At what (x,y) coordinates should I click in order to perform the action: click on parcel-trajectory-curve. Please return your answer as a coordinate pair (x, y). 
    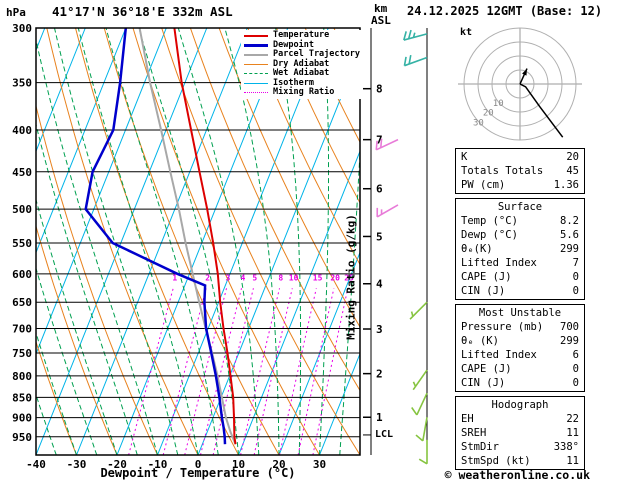
    Looking at the image, I should click on (187, 236).